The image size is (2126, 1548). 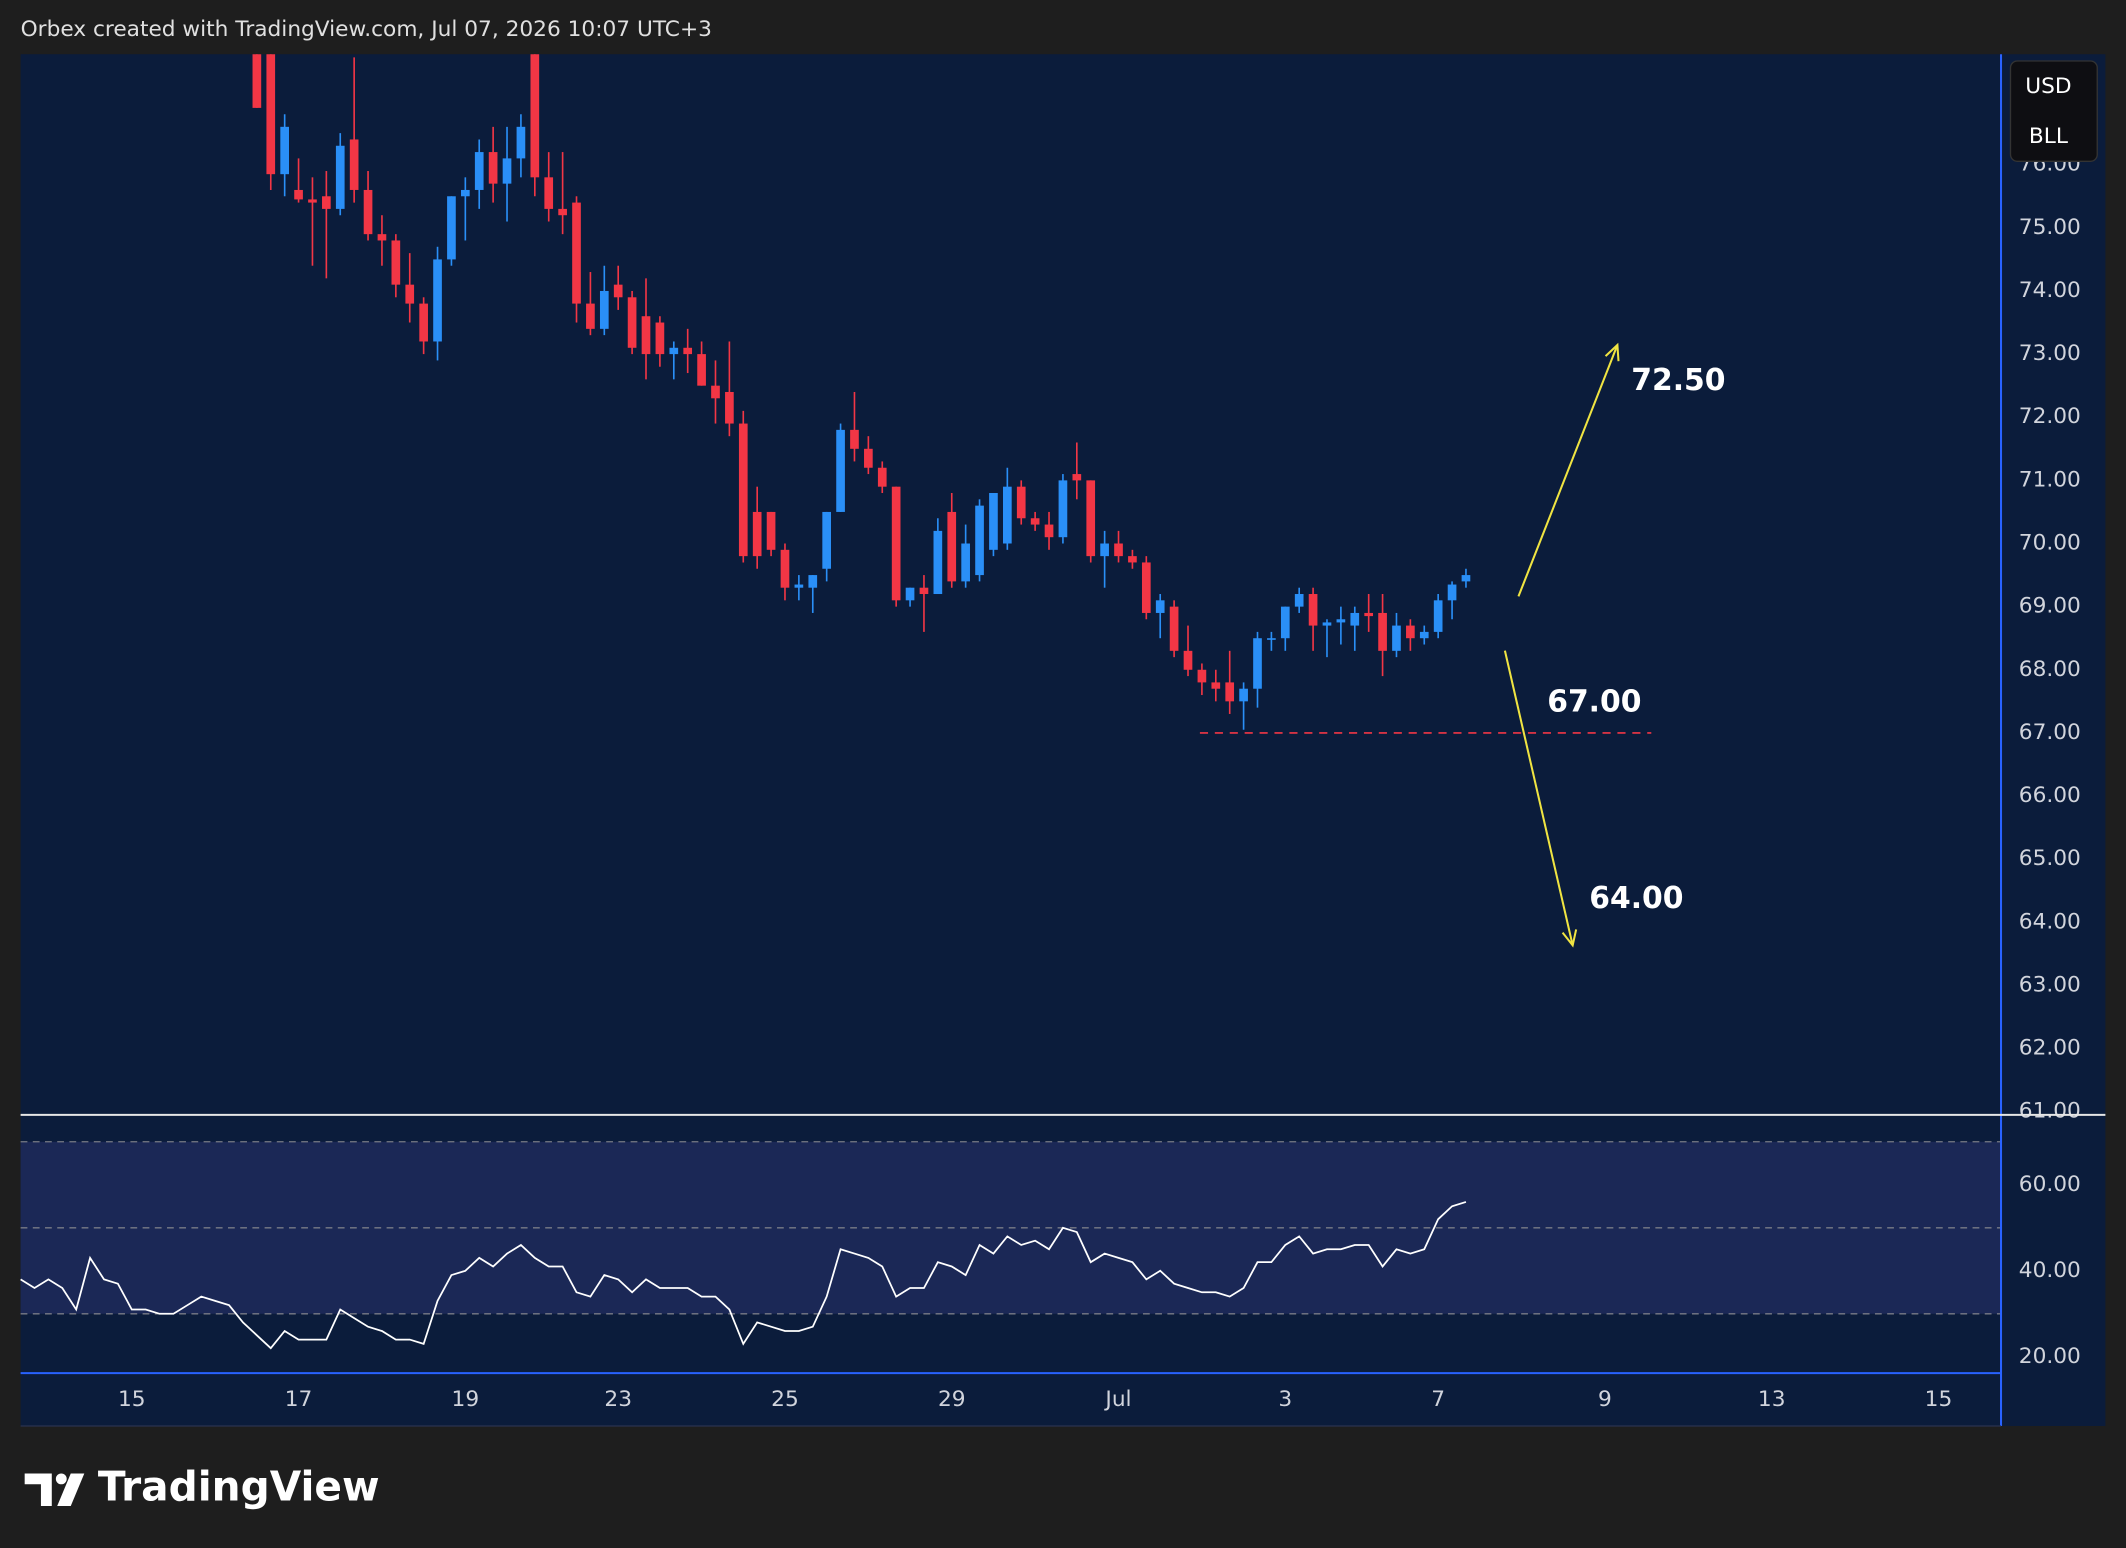 What do you see at coordinates (2050, 1111) in the screenshot?
I see `y-tick-label: 61.00` at bounding box center [2050, 1111].